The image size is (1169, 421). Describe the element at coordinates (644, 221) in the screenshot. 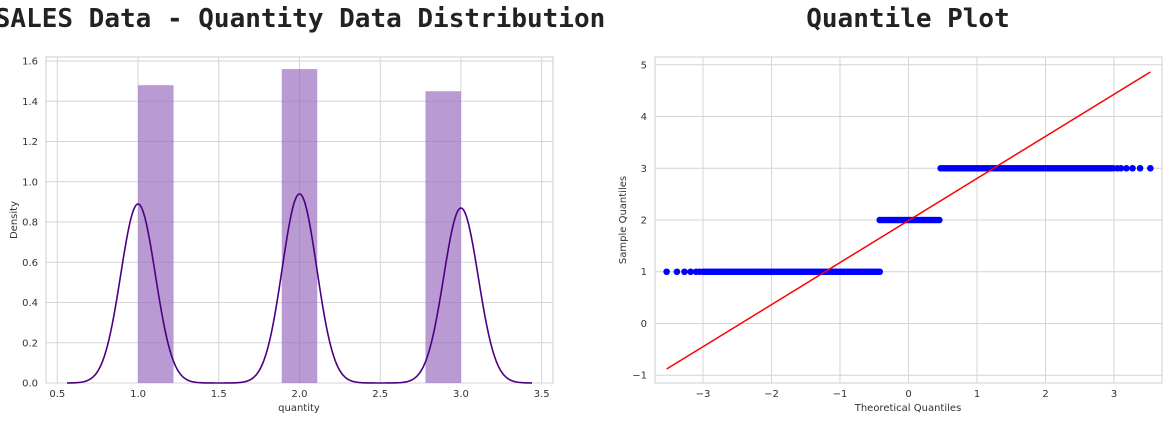

I see `y-tick-label: 2` at that location.